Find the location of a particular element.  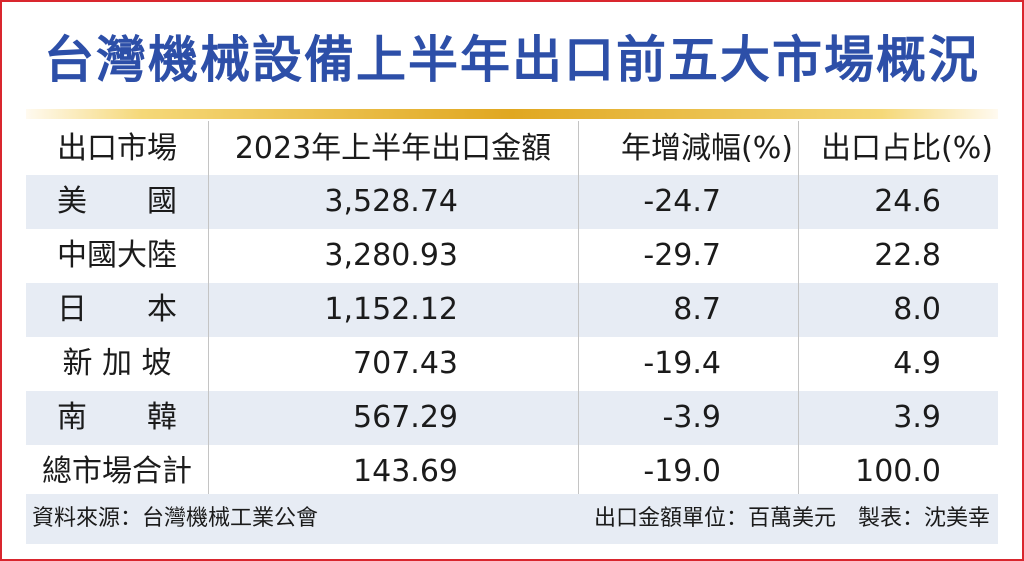

growth-cell: -19.0 is located at coordinates (682, 471).